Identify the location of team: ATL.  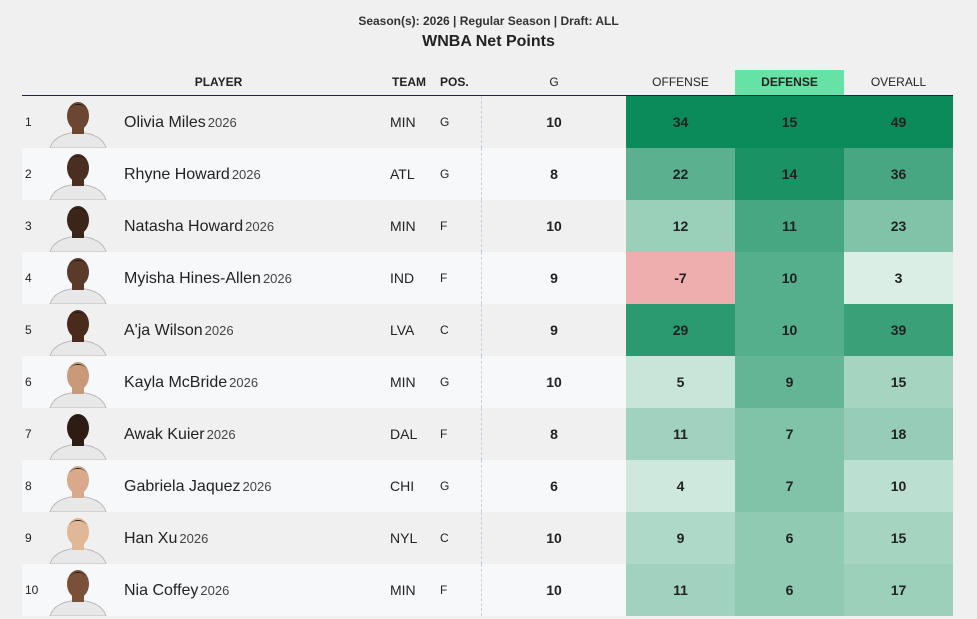
(402, 174).